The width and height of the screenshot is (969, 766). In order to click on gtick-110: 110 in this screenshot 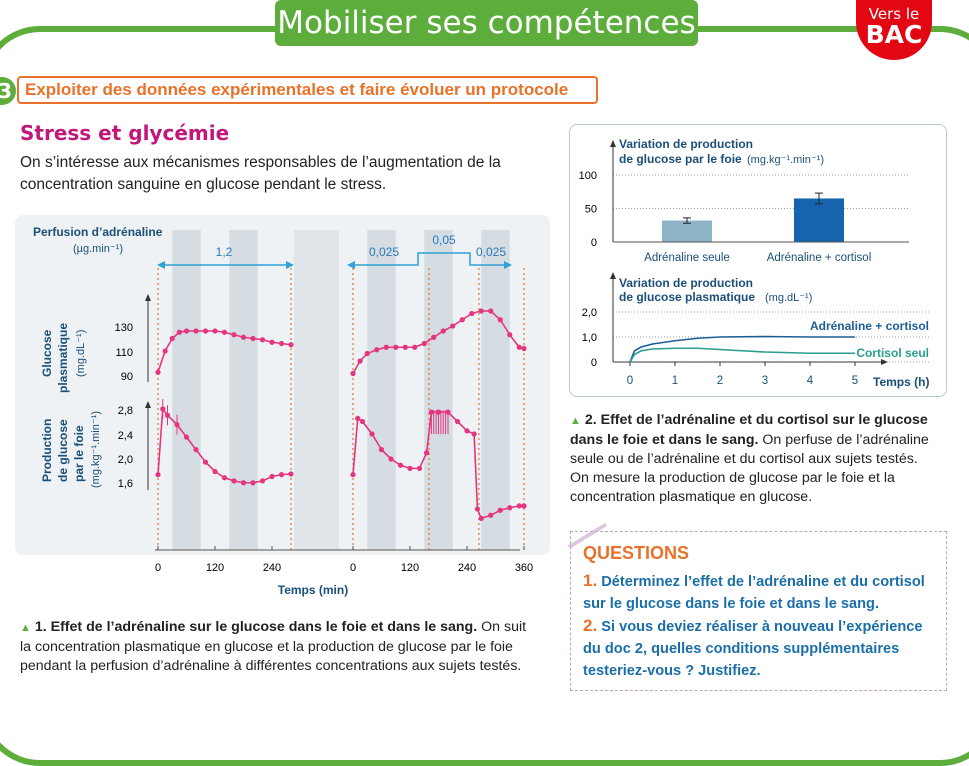, I will do `click(124, 353)`.